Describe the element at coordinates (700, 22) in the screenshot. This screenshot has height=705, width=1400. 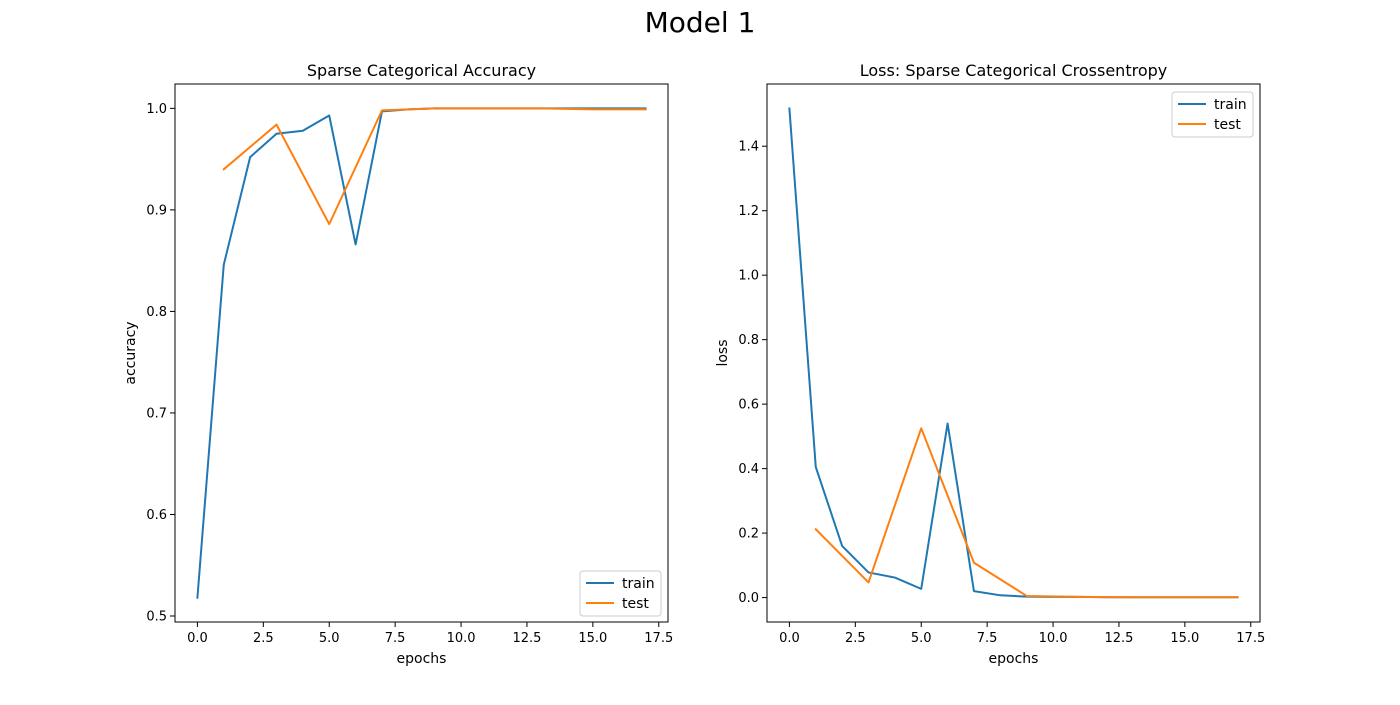
I see `figure-title: Model 1` at that location.